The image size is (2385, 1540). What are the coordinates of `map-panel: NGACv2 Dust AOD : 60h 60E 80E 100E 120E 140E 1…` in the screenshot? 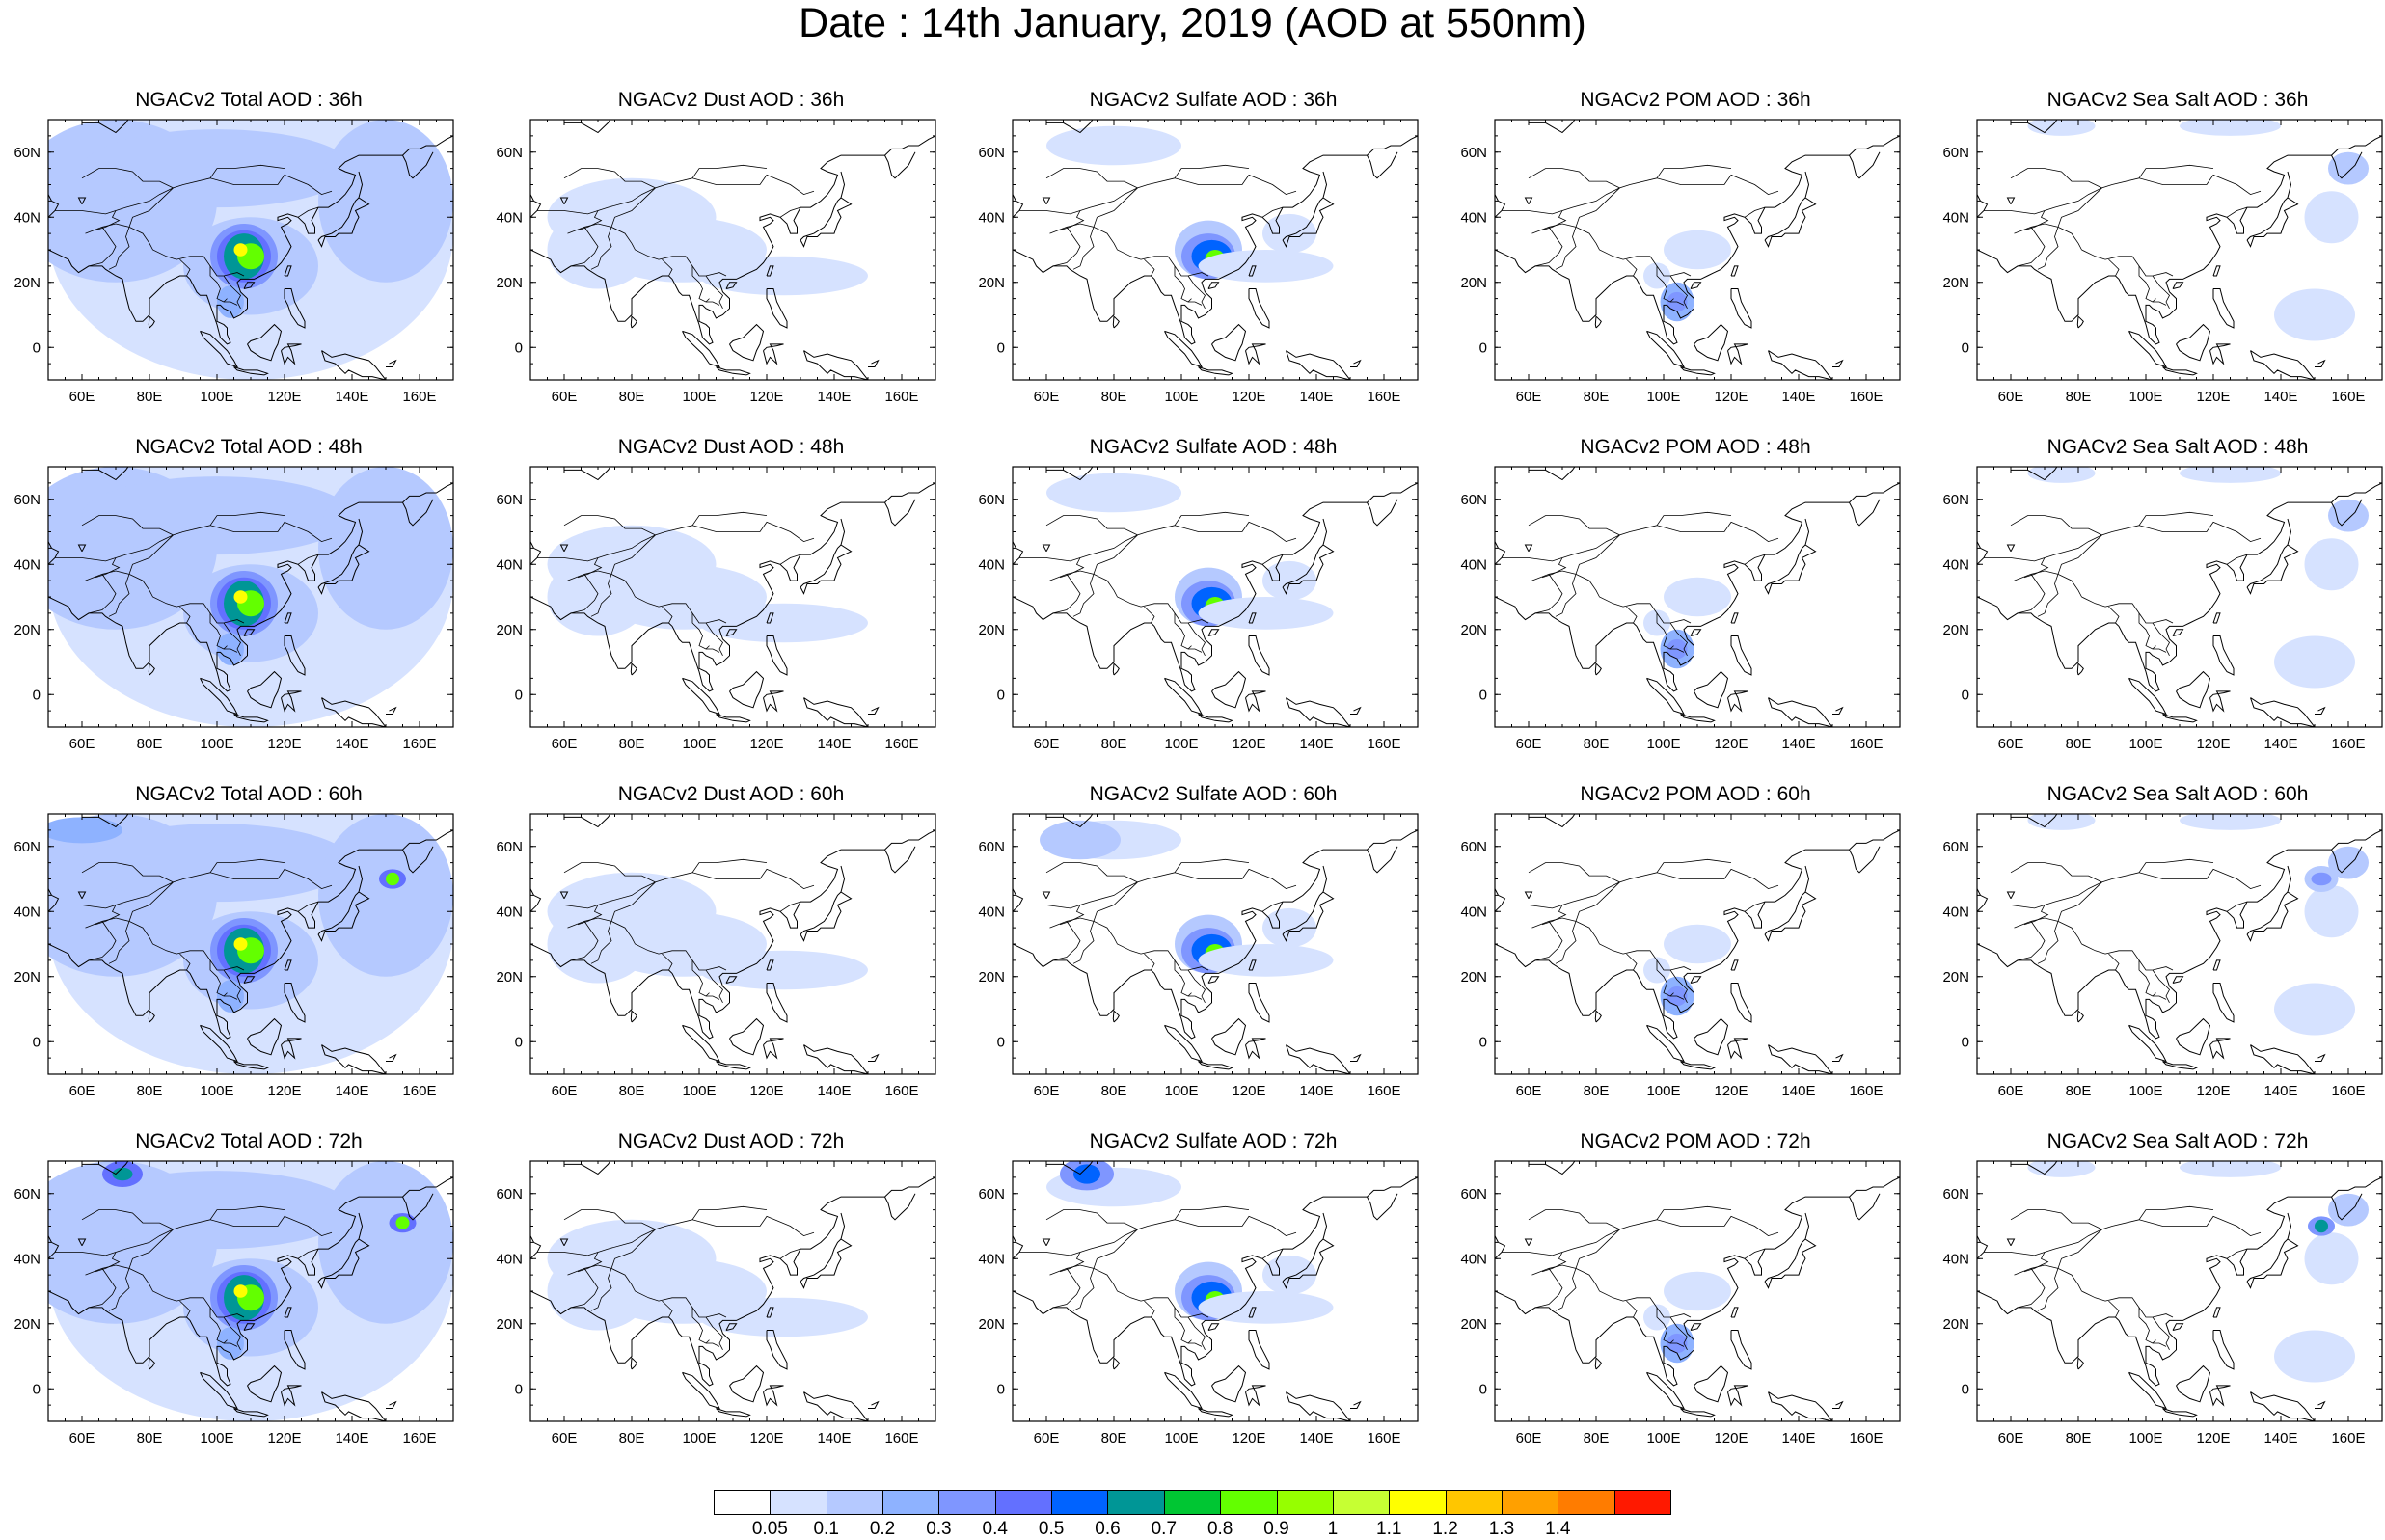 It's located at (726, 940).